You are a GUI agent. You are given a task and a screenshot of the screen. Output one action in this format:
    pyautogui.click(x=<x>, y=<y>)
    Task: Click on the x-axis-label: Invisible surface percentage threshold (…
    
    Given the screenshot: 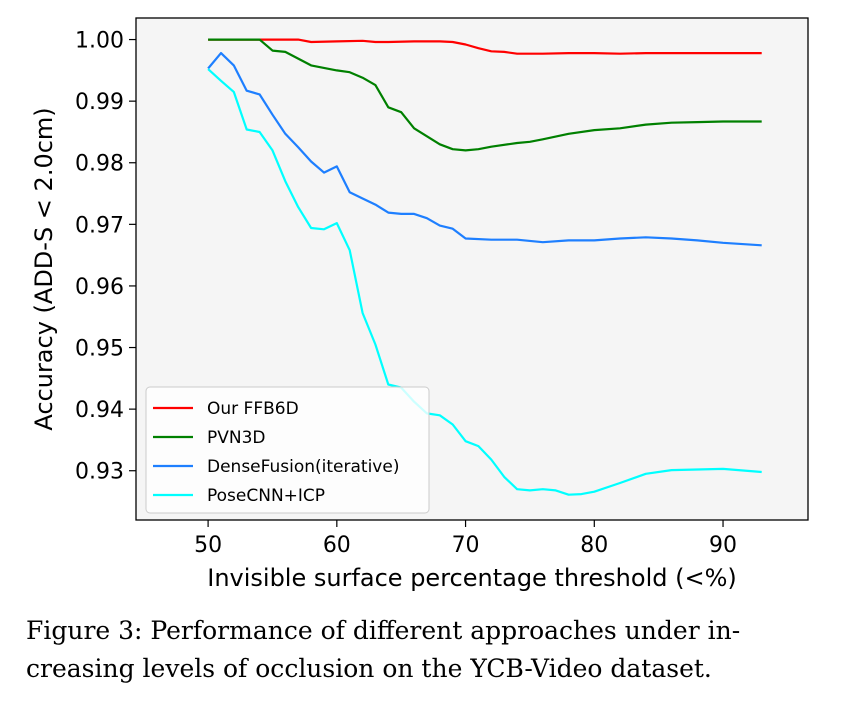 What is the action you would take?
    pyautogui.click(x=472, y=578)
    